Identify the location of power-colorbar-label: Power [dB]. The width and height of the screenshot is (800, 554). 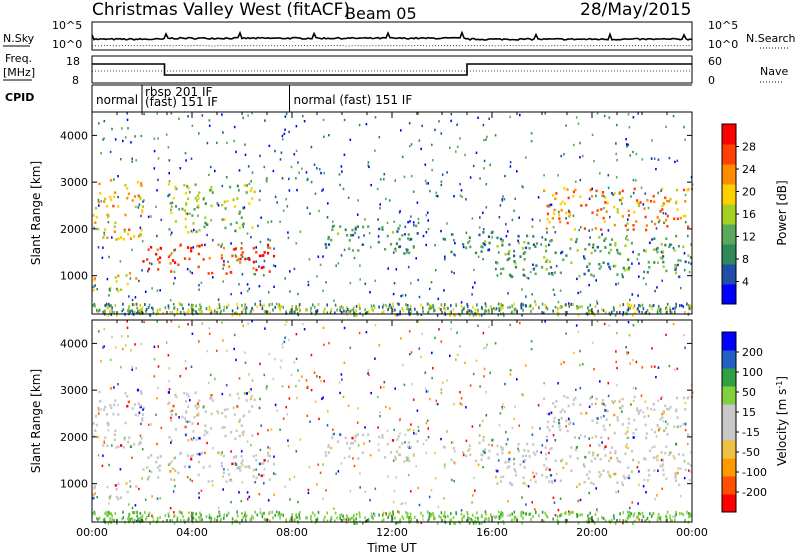
(782, 212).